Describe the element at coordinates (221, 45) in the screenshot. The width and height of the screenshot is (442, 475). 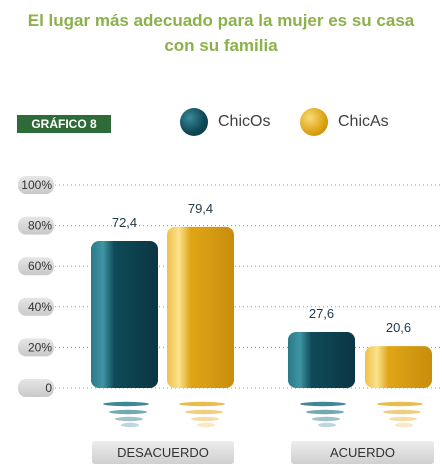
I see `chart-title-line-2: con su familia` at that location.